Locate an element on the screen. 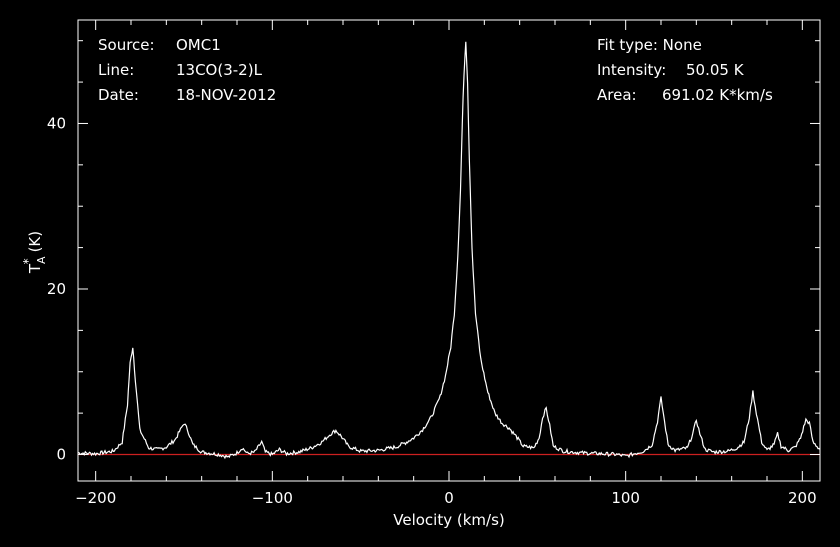 Image resolution: width=840 pixels, height=547 pixels. source-value: OMC1 is located at coordinates (198, 45).